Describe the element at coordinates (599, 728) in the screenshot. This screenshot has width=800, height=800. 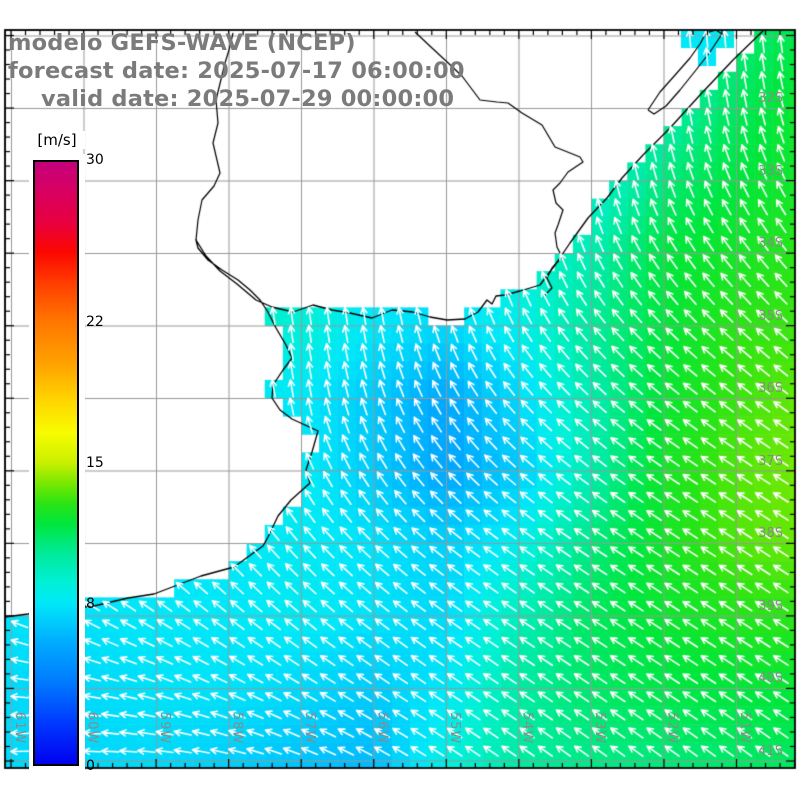
I see `lon-label: 53W` at that location.